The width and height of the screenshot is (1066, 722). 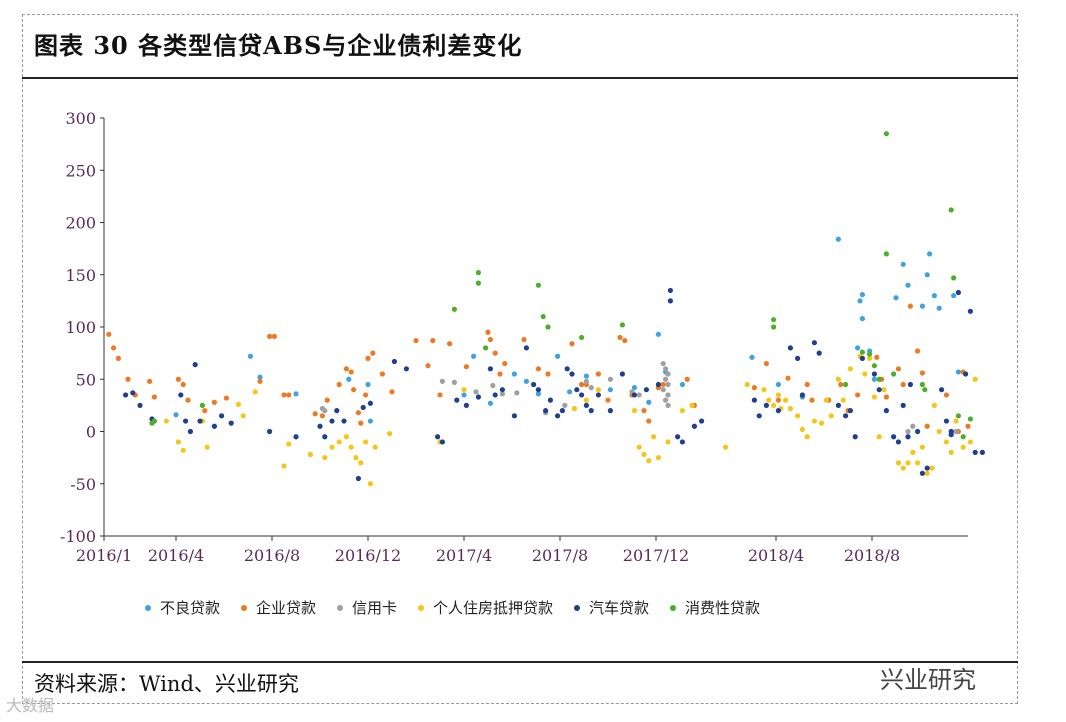 I want to click on x-tick-label: 2016/12, so click(x=368, y=555).